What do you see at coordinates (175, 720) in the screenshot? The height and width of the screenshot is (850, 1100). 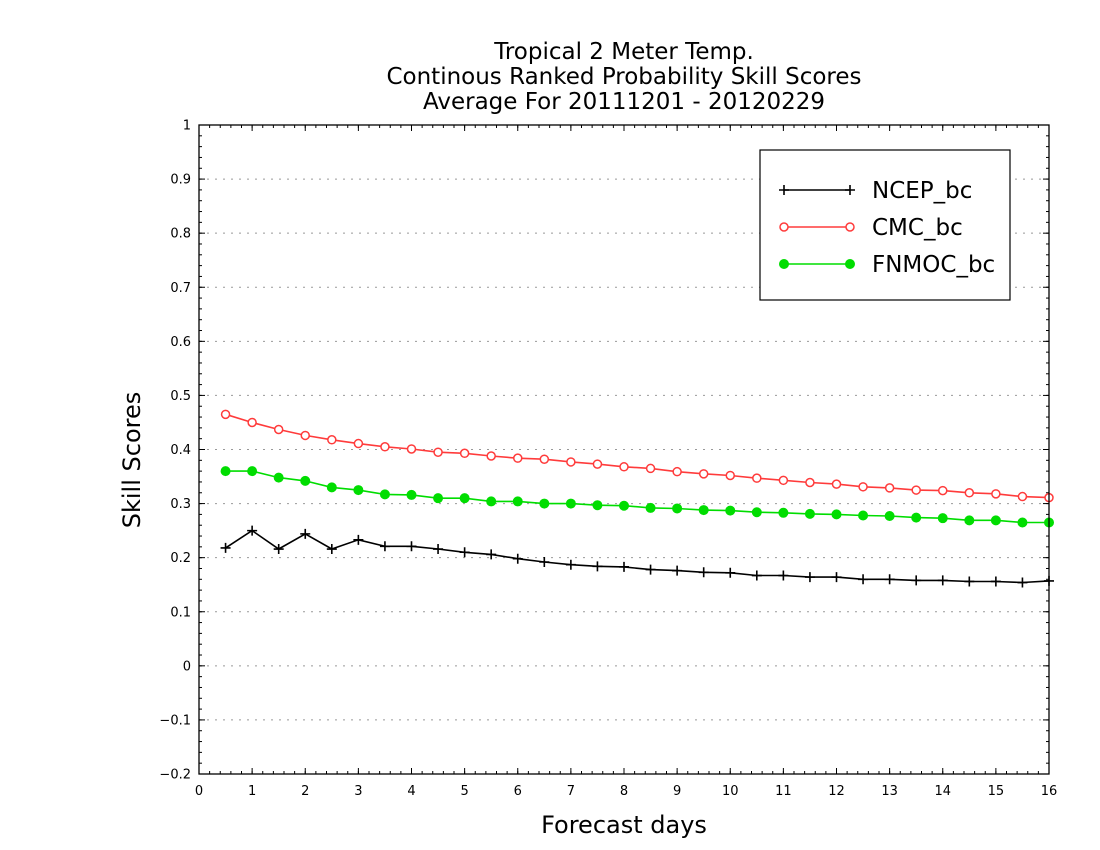 I see `y-tick-label: −0.1` at bounding box center [175, 720].